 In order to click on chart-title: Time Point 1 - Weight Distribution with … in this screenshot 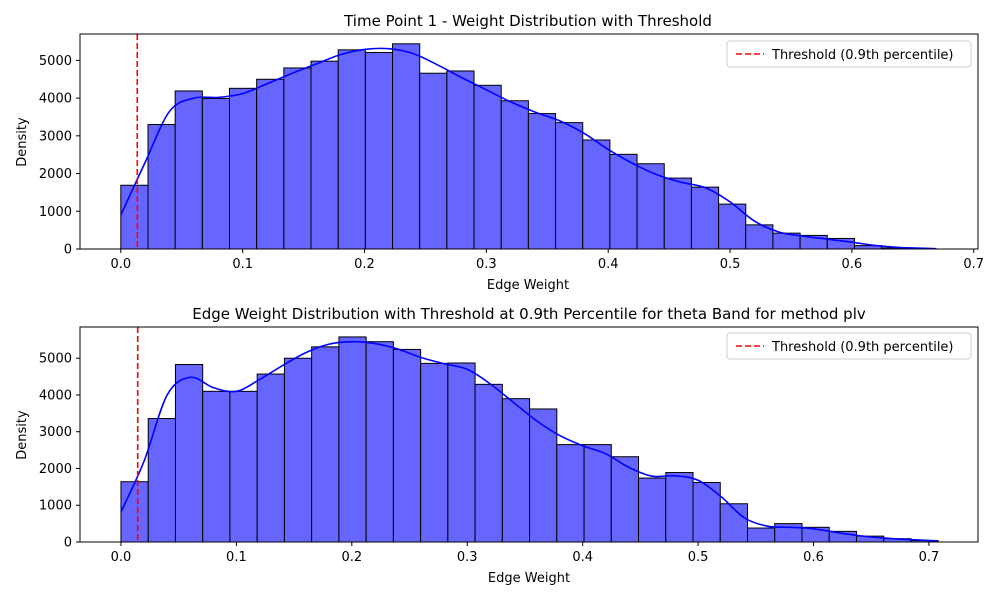, I will do `click(527, 21)`.